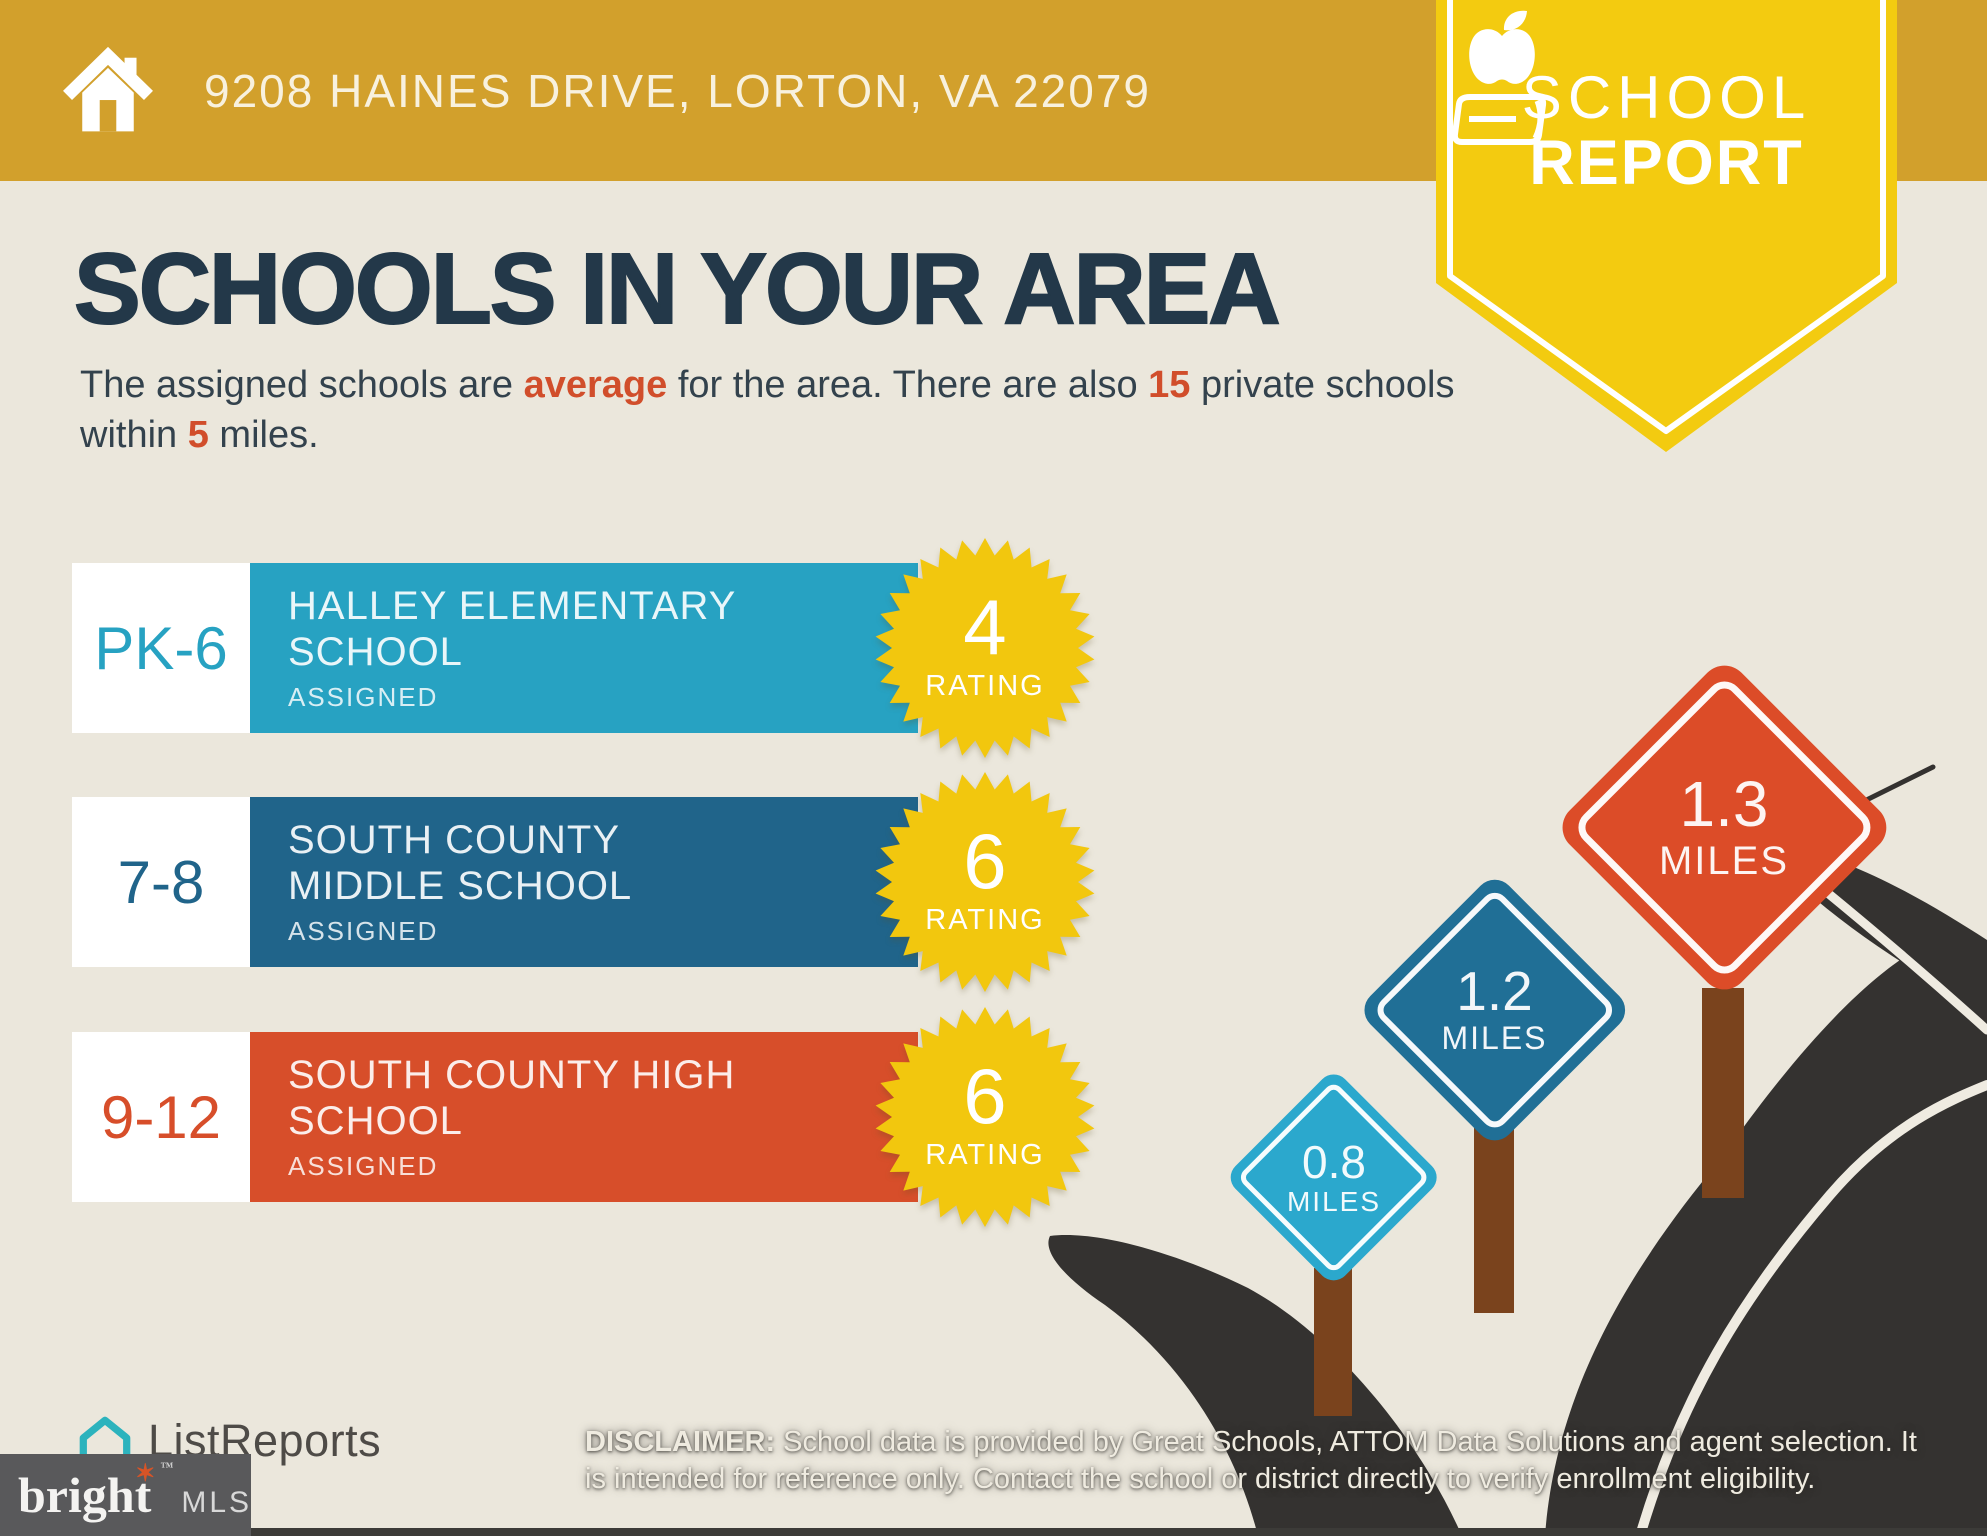 The width and height of the screenshot is (1987, 1536). I want to click on disclaimer-label: DISCLAIMER:, so click(680, 1442).